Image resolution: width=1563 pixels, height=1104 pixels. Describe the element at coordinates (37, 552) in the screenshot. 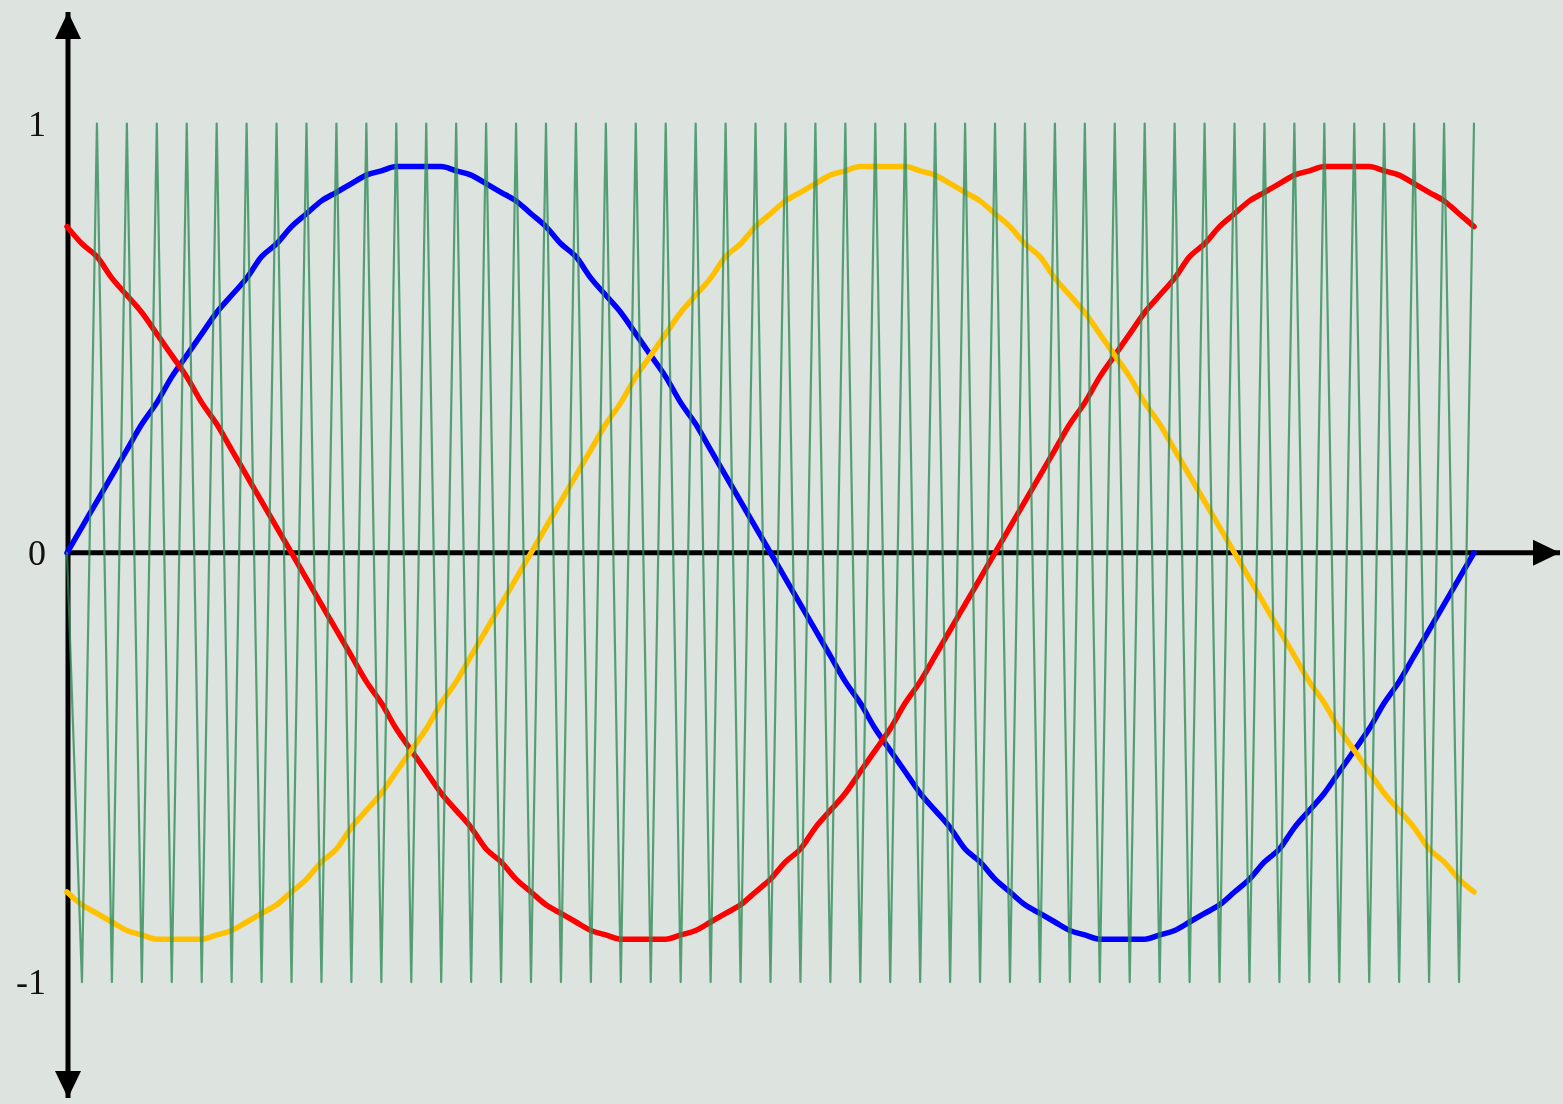

I see `y-tick-label: 0` at that location.